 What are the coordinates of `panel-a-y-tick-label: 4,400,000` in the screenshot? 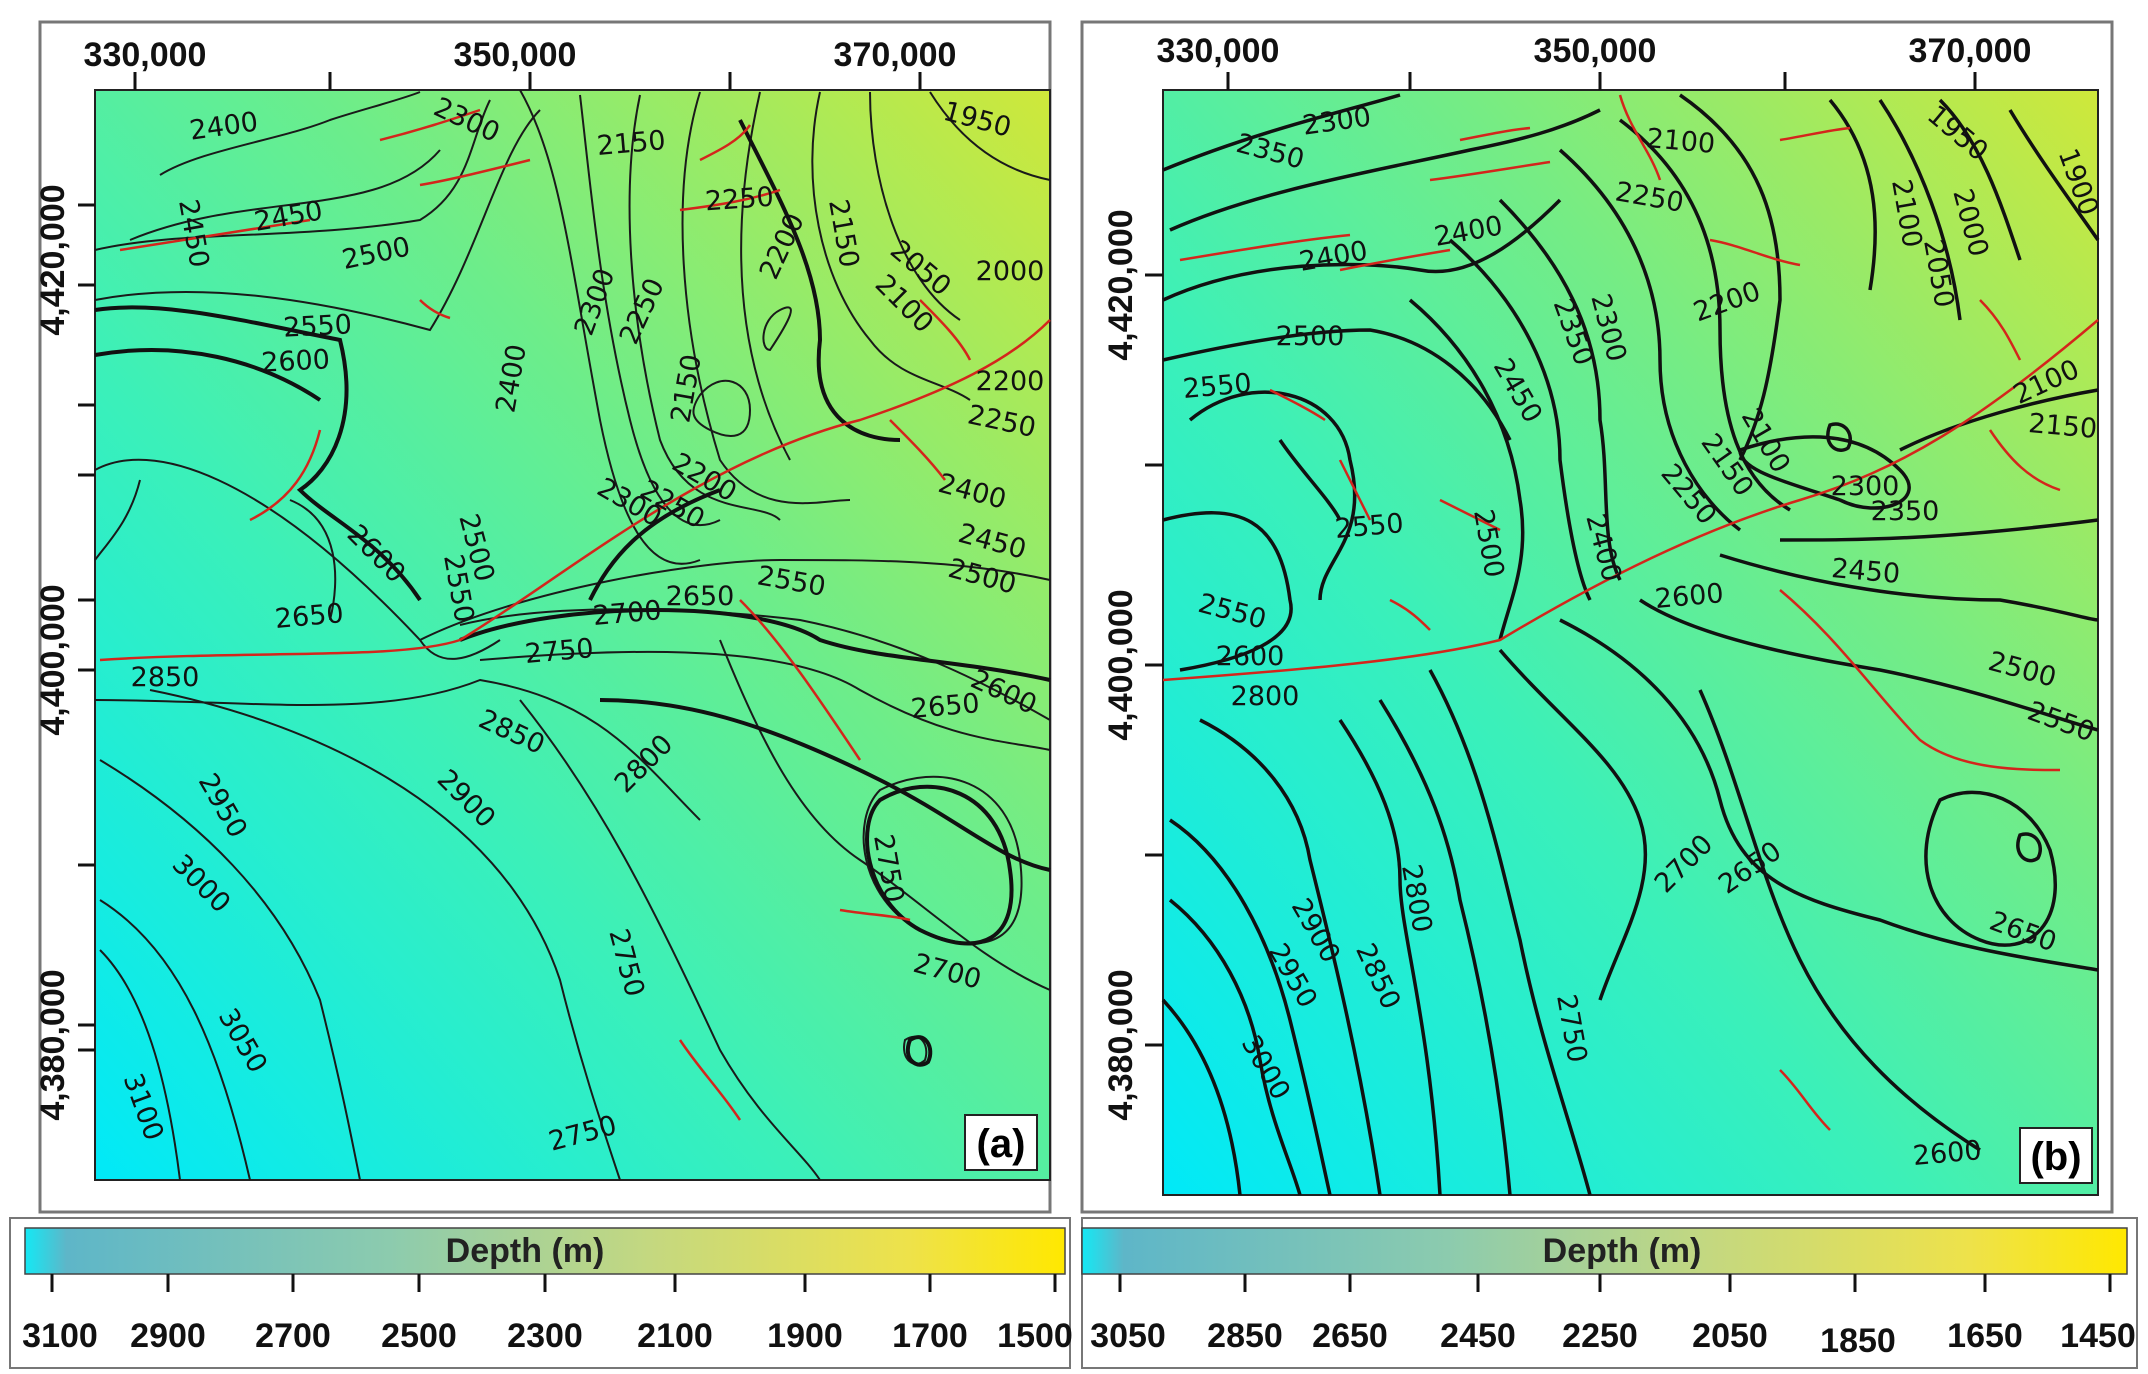 It's located at (53, 659).